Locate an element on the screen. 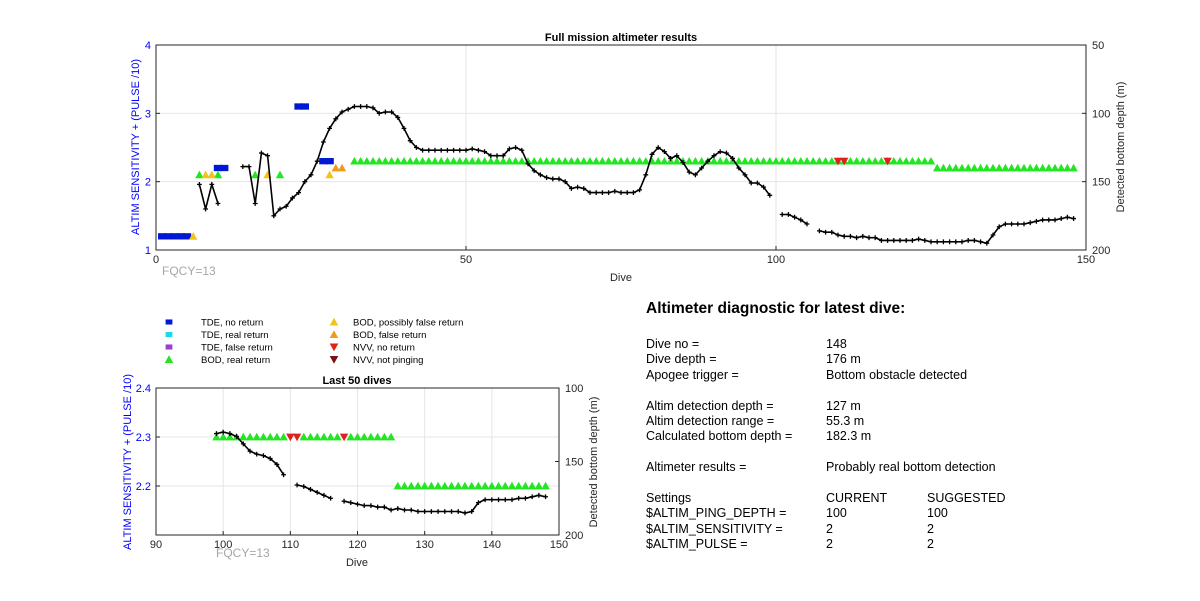  depth-line-segment is located at coordinates (506, 161).